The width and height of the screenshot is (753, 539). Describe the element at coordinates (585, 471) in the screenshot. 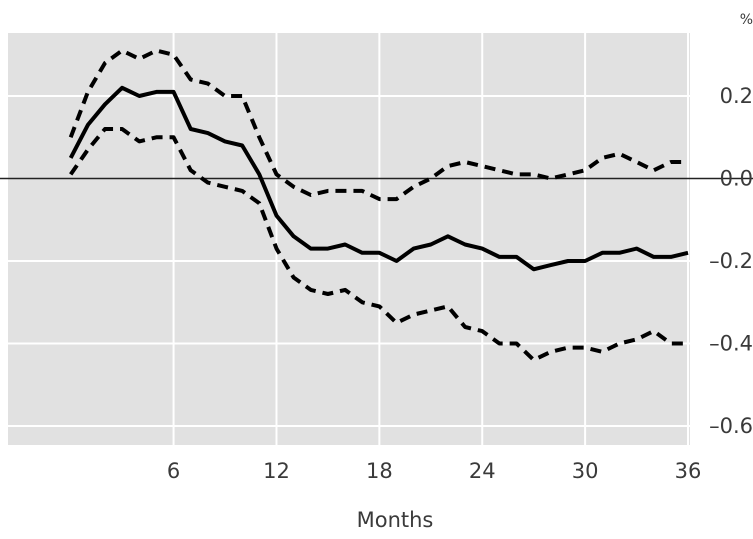

I see `x-tick-label: 30` at that location.